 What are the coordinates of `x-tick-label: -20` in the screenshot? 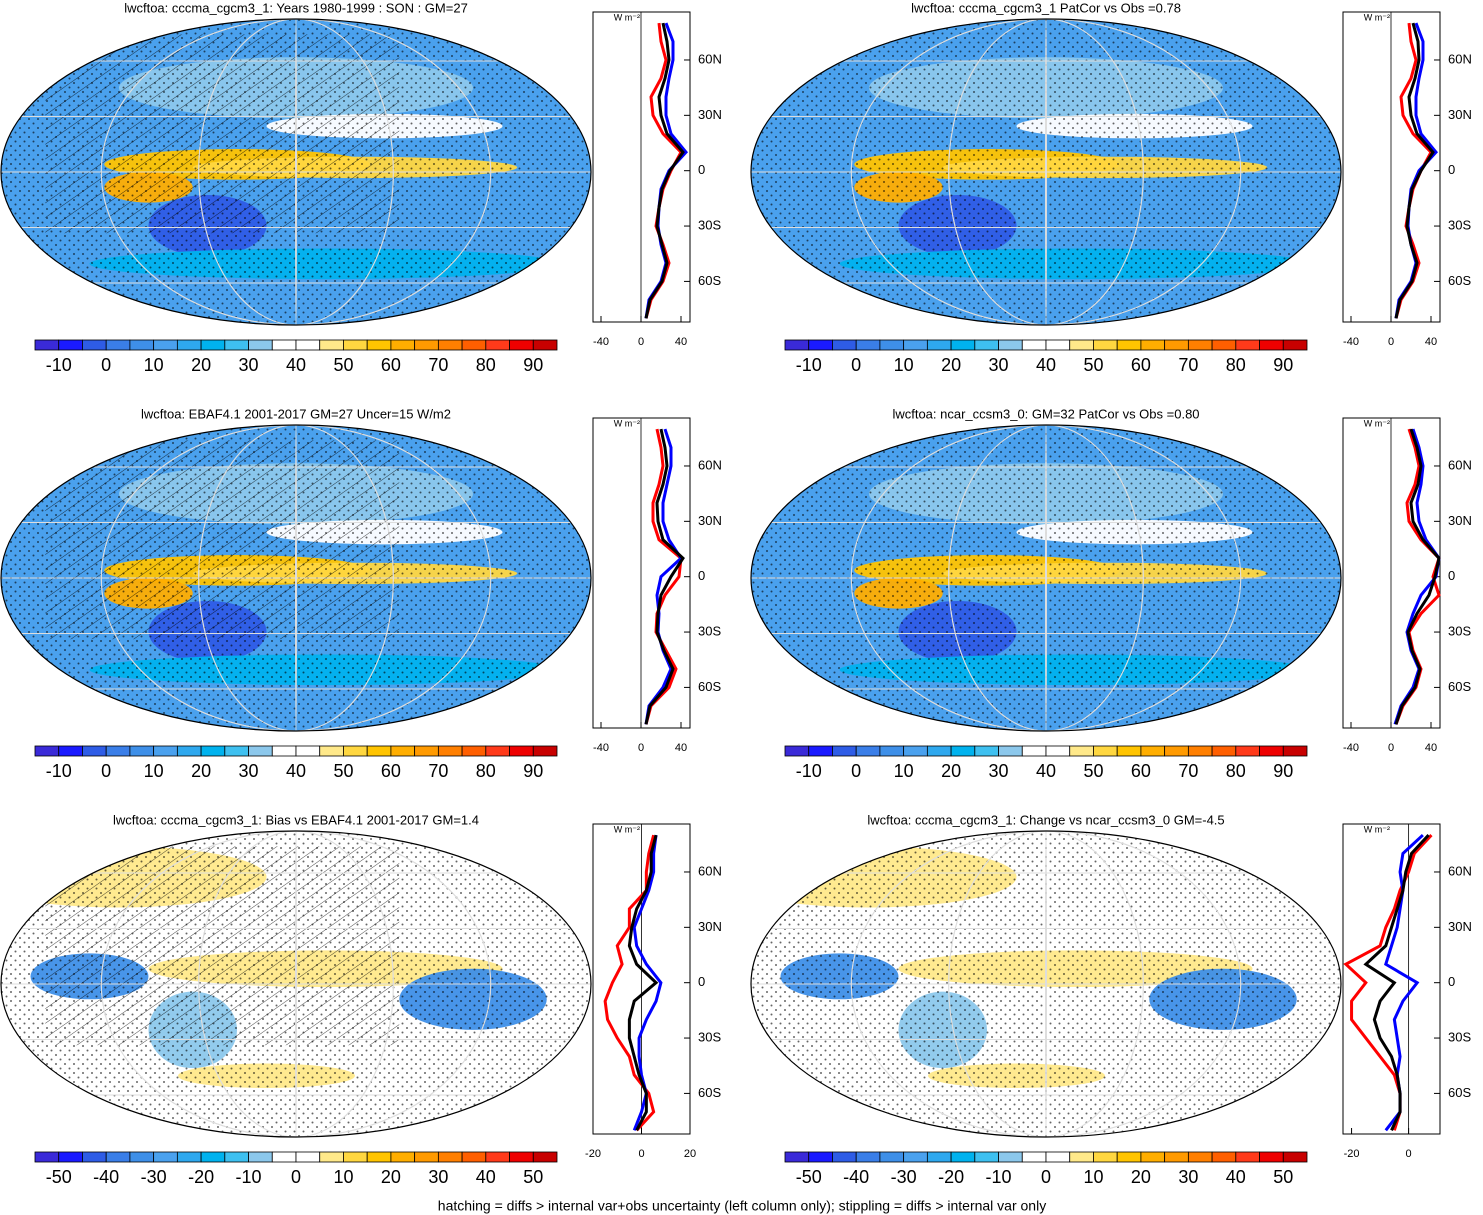 It's located at (593, 1154).